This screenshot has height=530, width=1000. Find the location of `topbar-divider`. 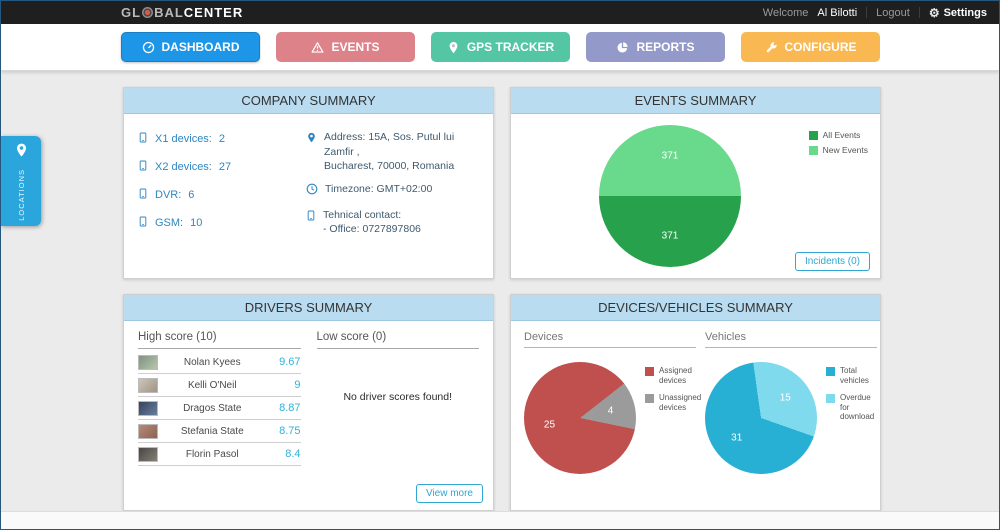

topbar-divider is located at coordinates (867, 12).